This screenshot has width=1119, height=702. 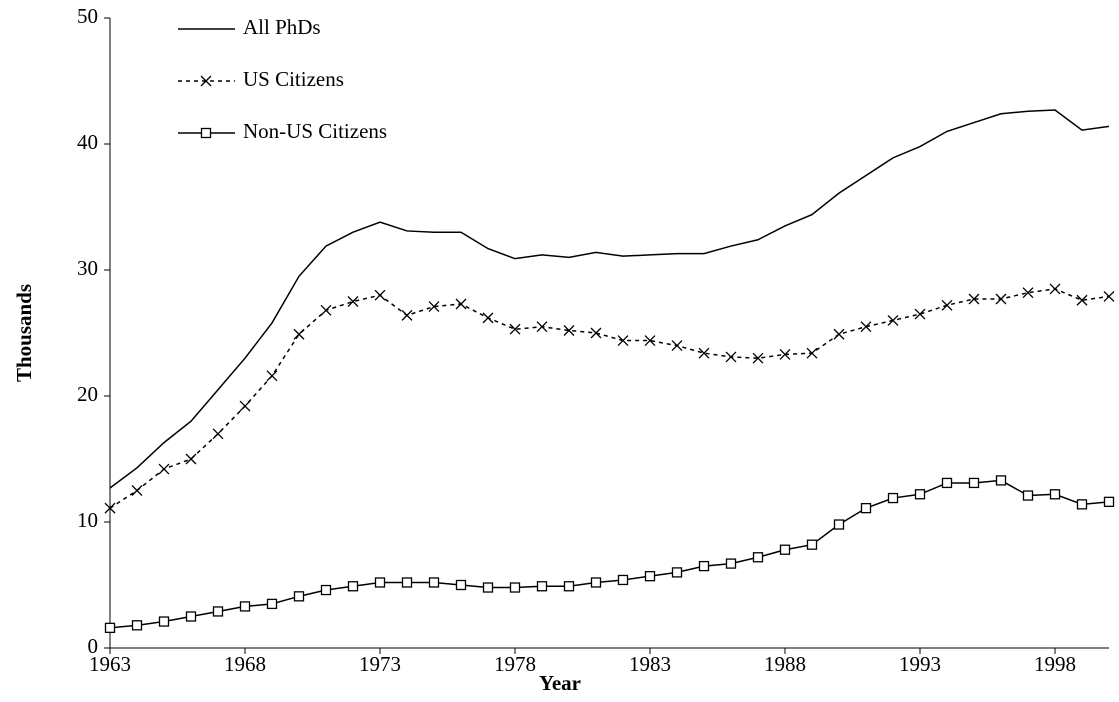 What do you see at coordinates (293, 79) in the screenshot?
I see `legend-label: US Citizens` at bounding box center [293, 79].